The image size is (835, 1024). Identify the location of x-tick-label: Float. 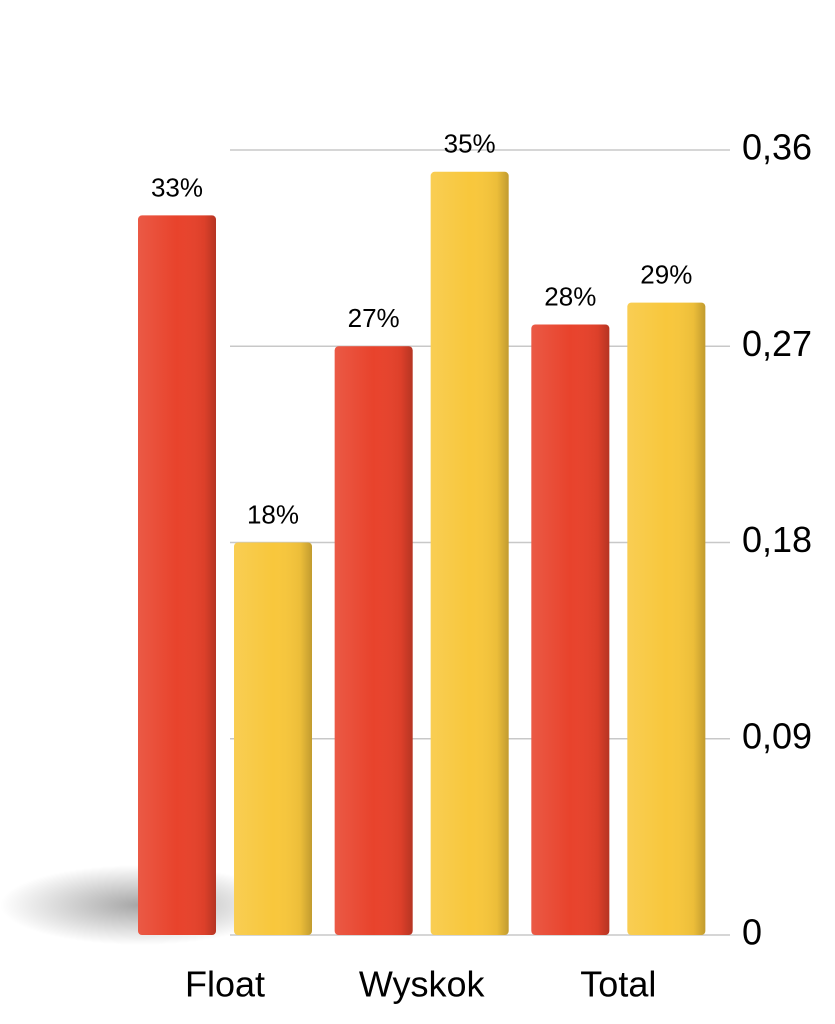
(225, 984).